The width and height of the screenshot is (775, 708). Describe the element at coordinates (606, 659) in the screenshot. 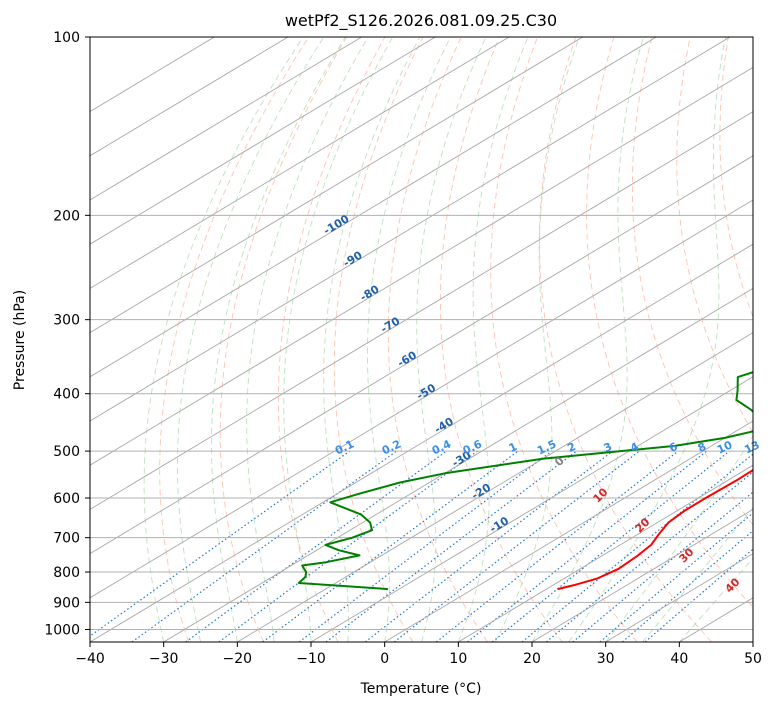

I see `x-tick-label: 30` at that location.